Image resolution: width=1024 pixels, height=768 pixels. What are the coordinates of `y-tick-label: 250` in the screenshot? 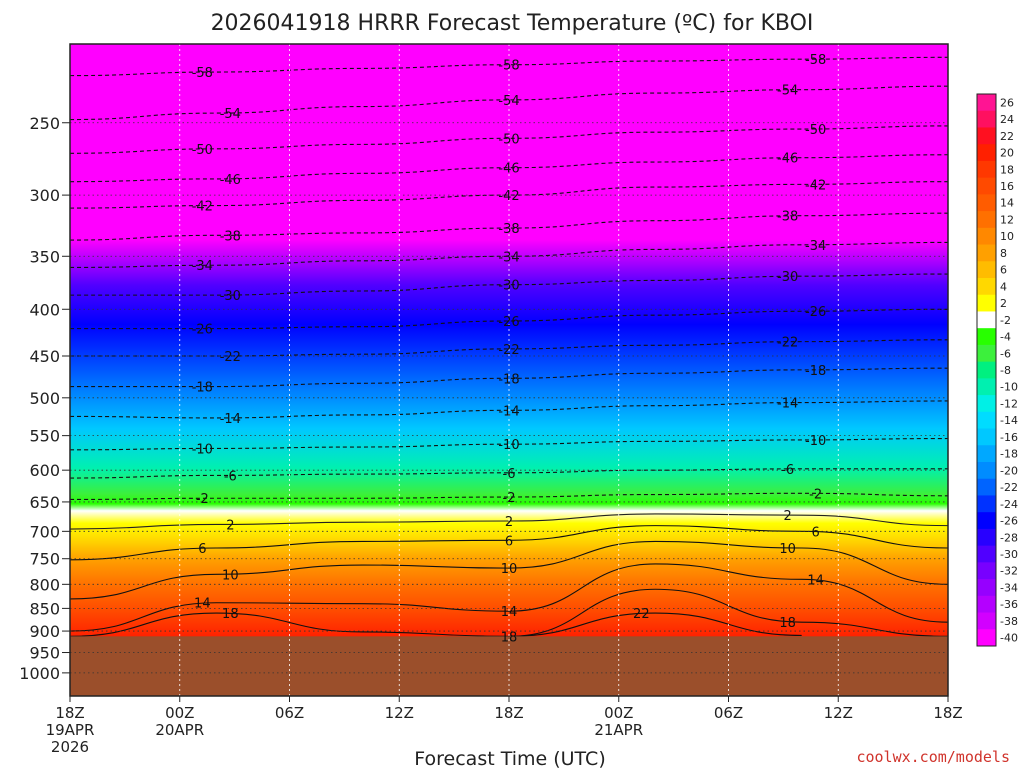 It's located at (44, 123).